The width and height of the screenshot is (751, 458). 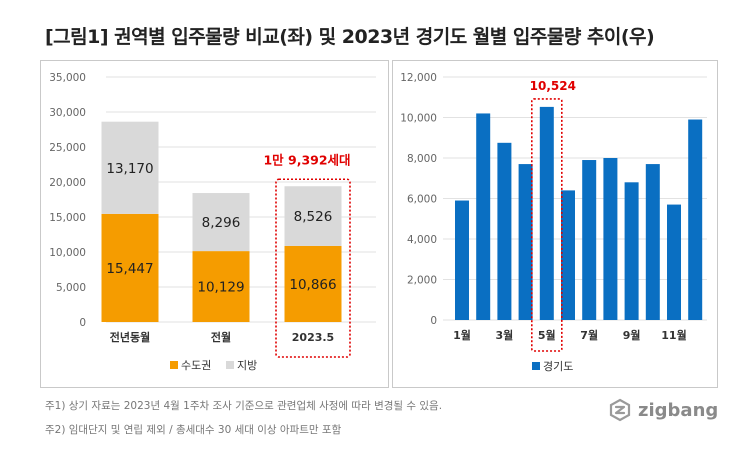 I want to click on y-tick-label: 25,000, so click(x=67, y=148).